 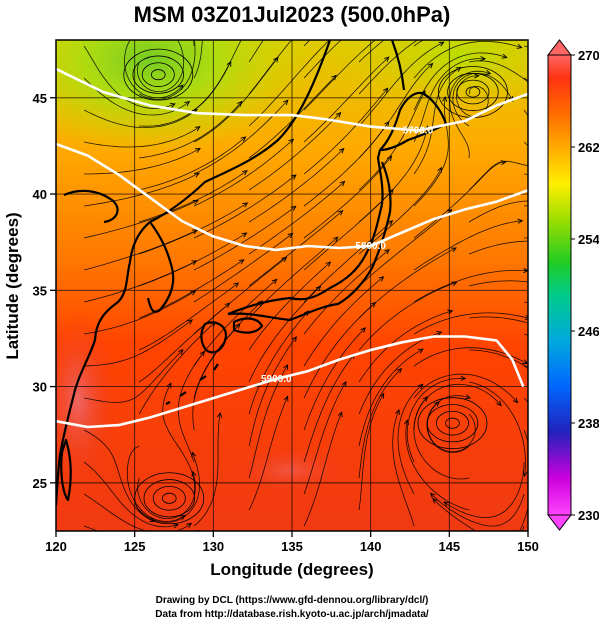 I want to click on x-tick-label-120: 120, so click(x=56, y=546).